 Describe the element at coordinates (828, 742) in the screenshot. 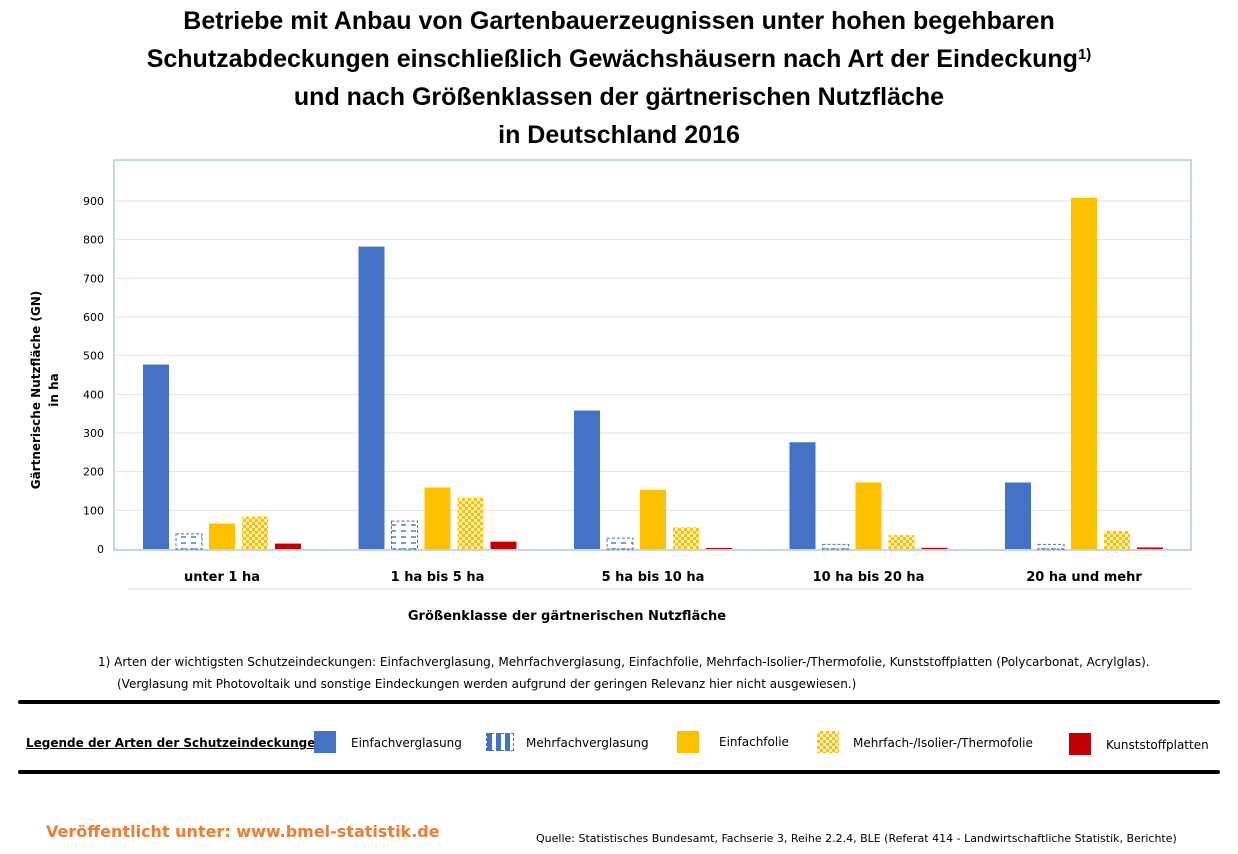

I see `legend-swatch-mehrfach-isolier-thermofolie` at that location.